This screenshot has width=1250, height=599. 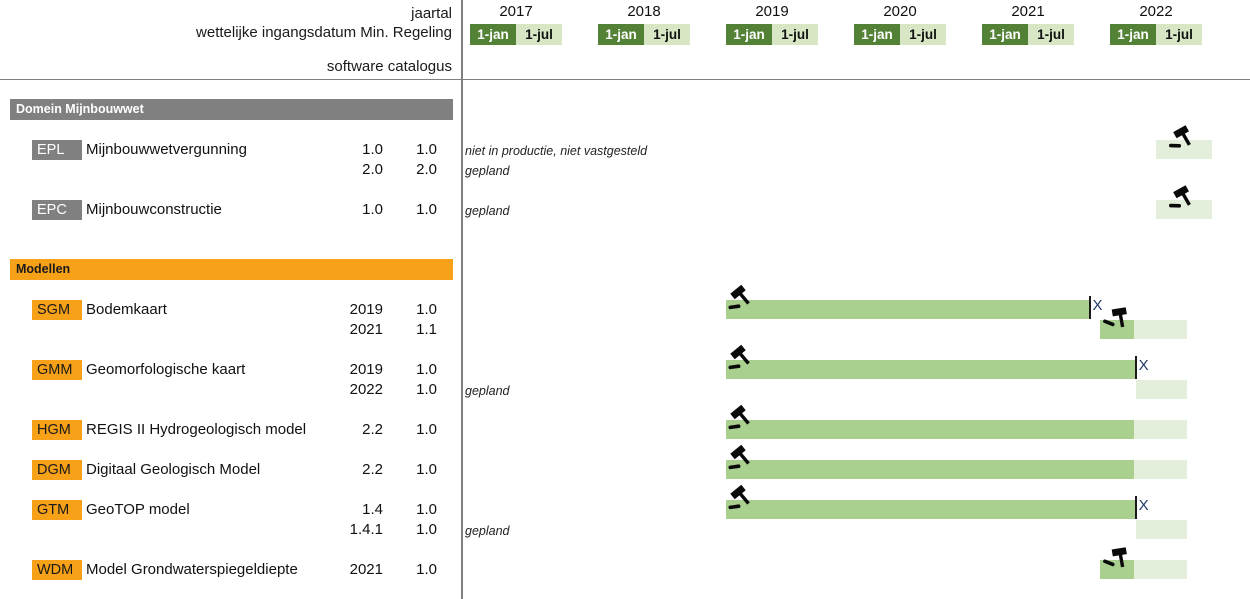 What do you see at coordinates (431, 13) in the screenshot?
I see `header-jaartal: jaartal` at bounding box center [431, 13].